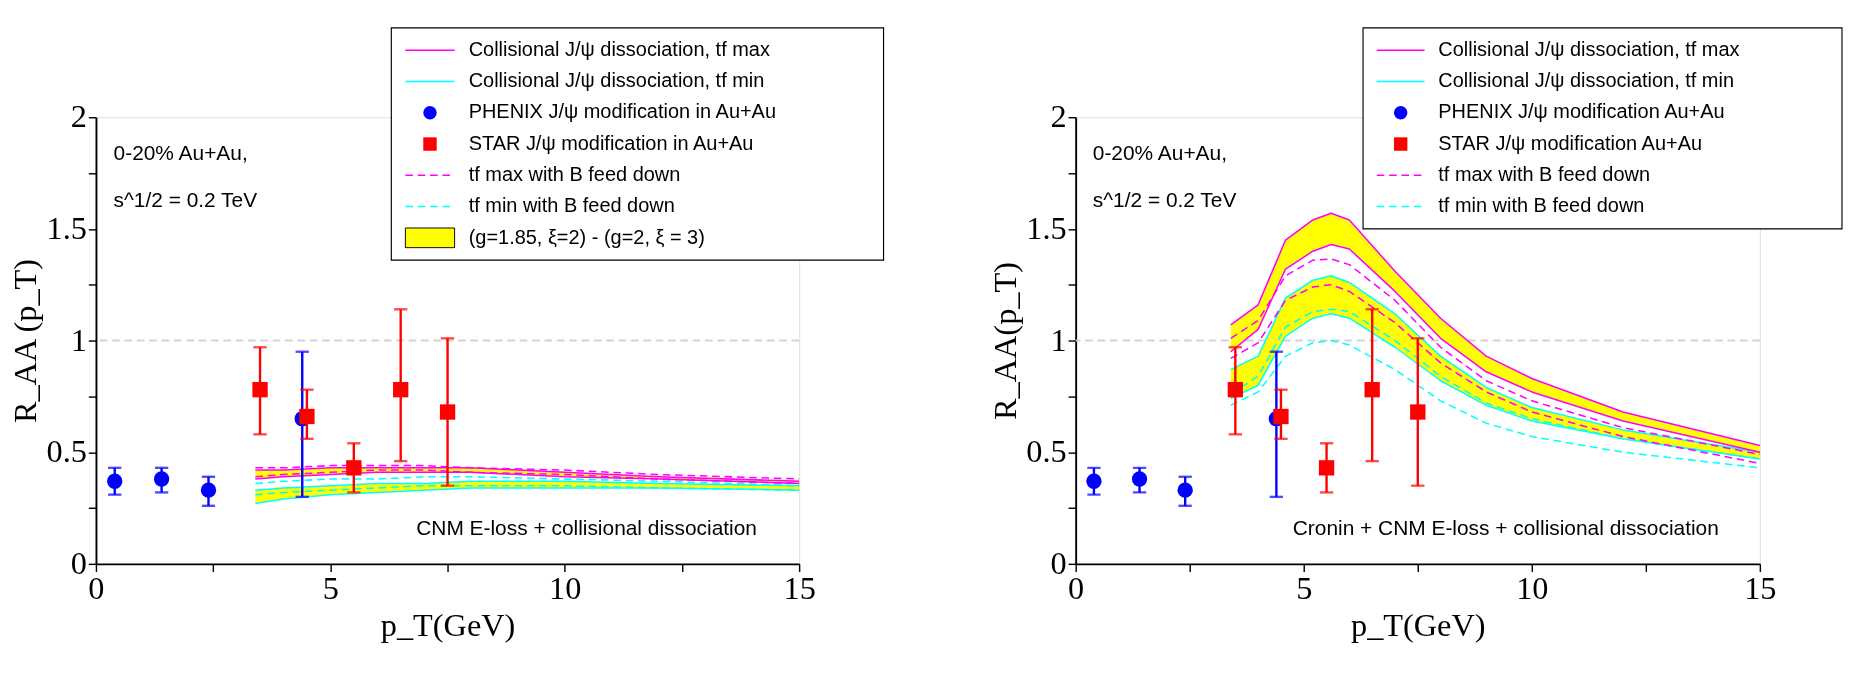  Describe the element at coordinates (1570, 142) in the screenshot. I see `legend-label: STAR J/ψ modification Au+Au` at that location.